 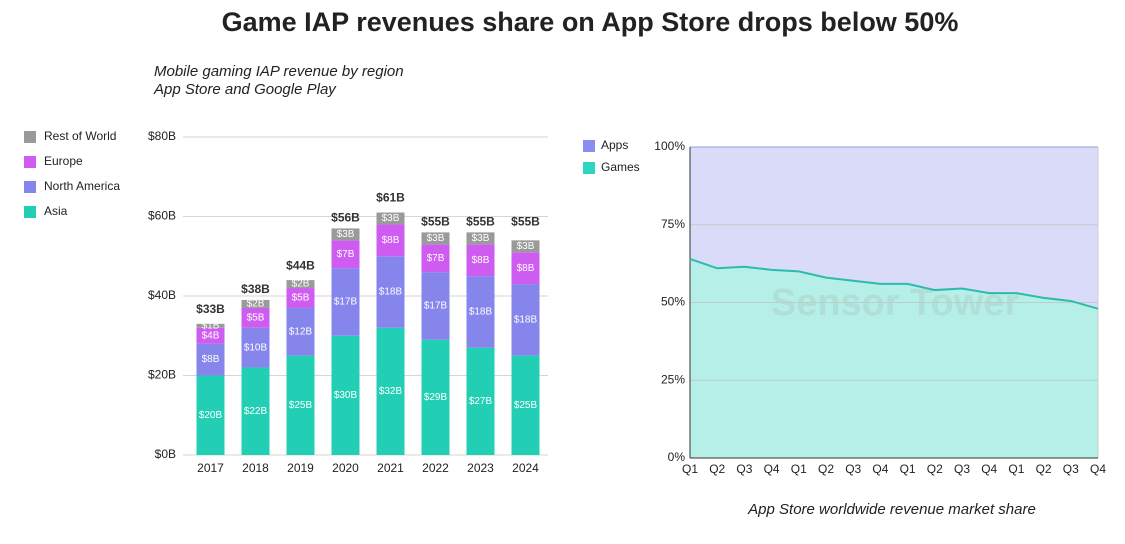 What do you see at coordinates (255, 289) in the screenshot?
I see `total-label: $38B` at bounding box center [255, 289].